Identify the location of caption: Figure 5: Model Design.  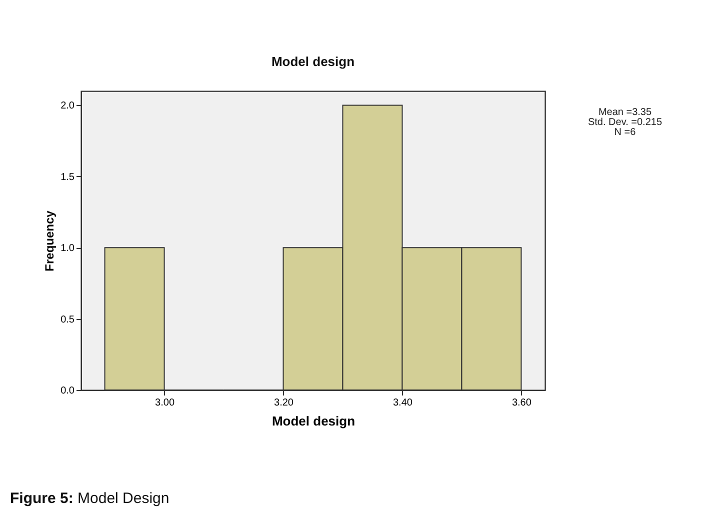
(90, 498).